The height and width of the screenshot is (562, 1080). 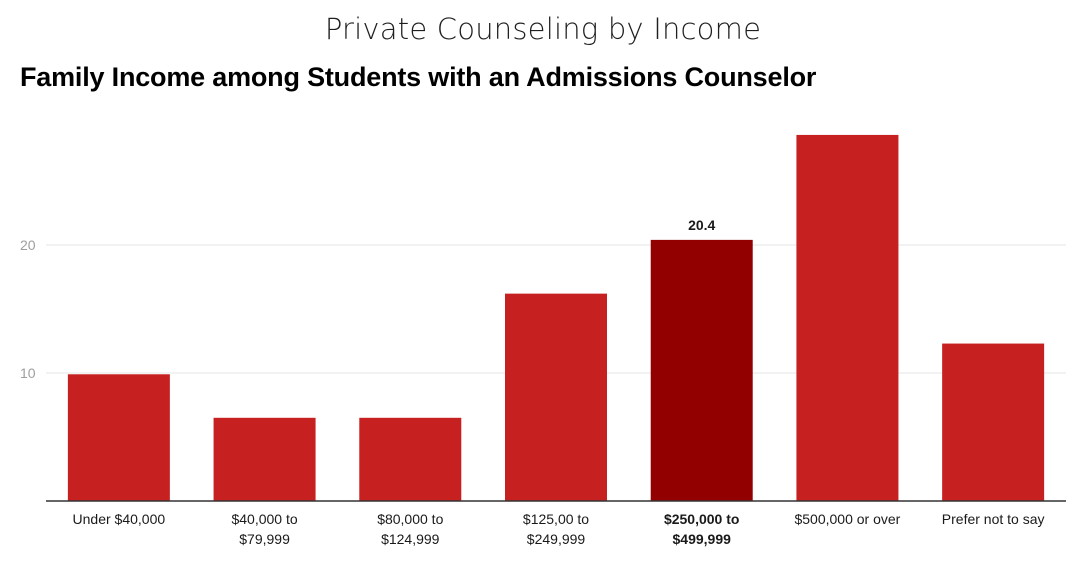 What do you see at coordinates (410, 539) in the screenshot?
I see `x-tick-label: $124,999` at bounding box center [410, 539].